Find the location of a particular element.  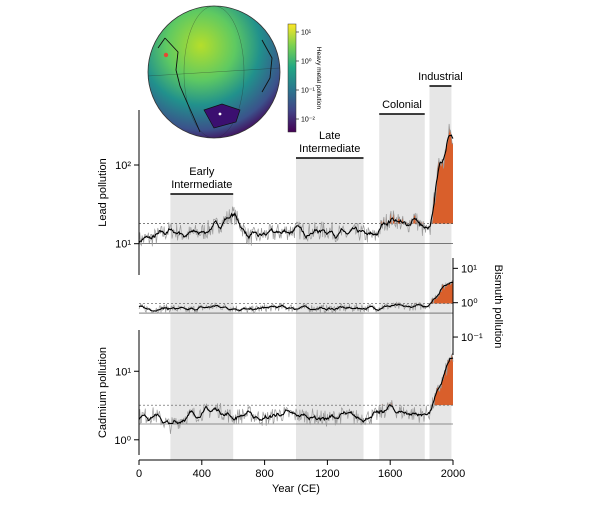

y-axis-title: Bismuth pollution is located at coordinates (498, 307).